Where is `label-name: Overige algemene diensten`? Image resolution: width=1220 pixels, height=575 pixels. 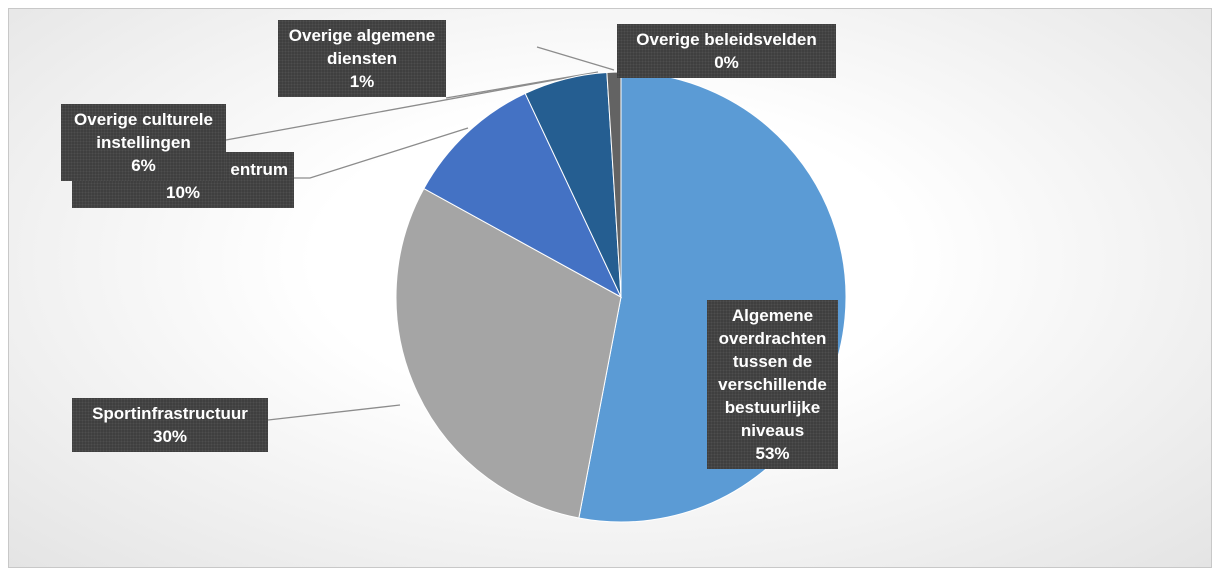
label-name: Overige algemene diensten is located at coordinates (362, 47).